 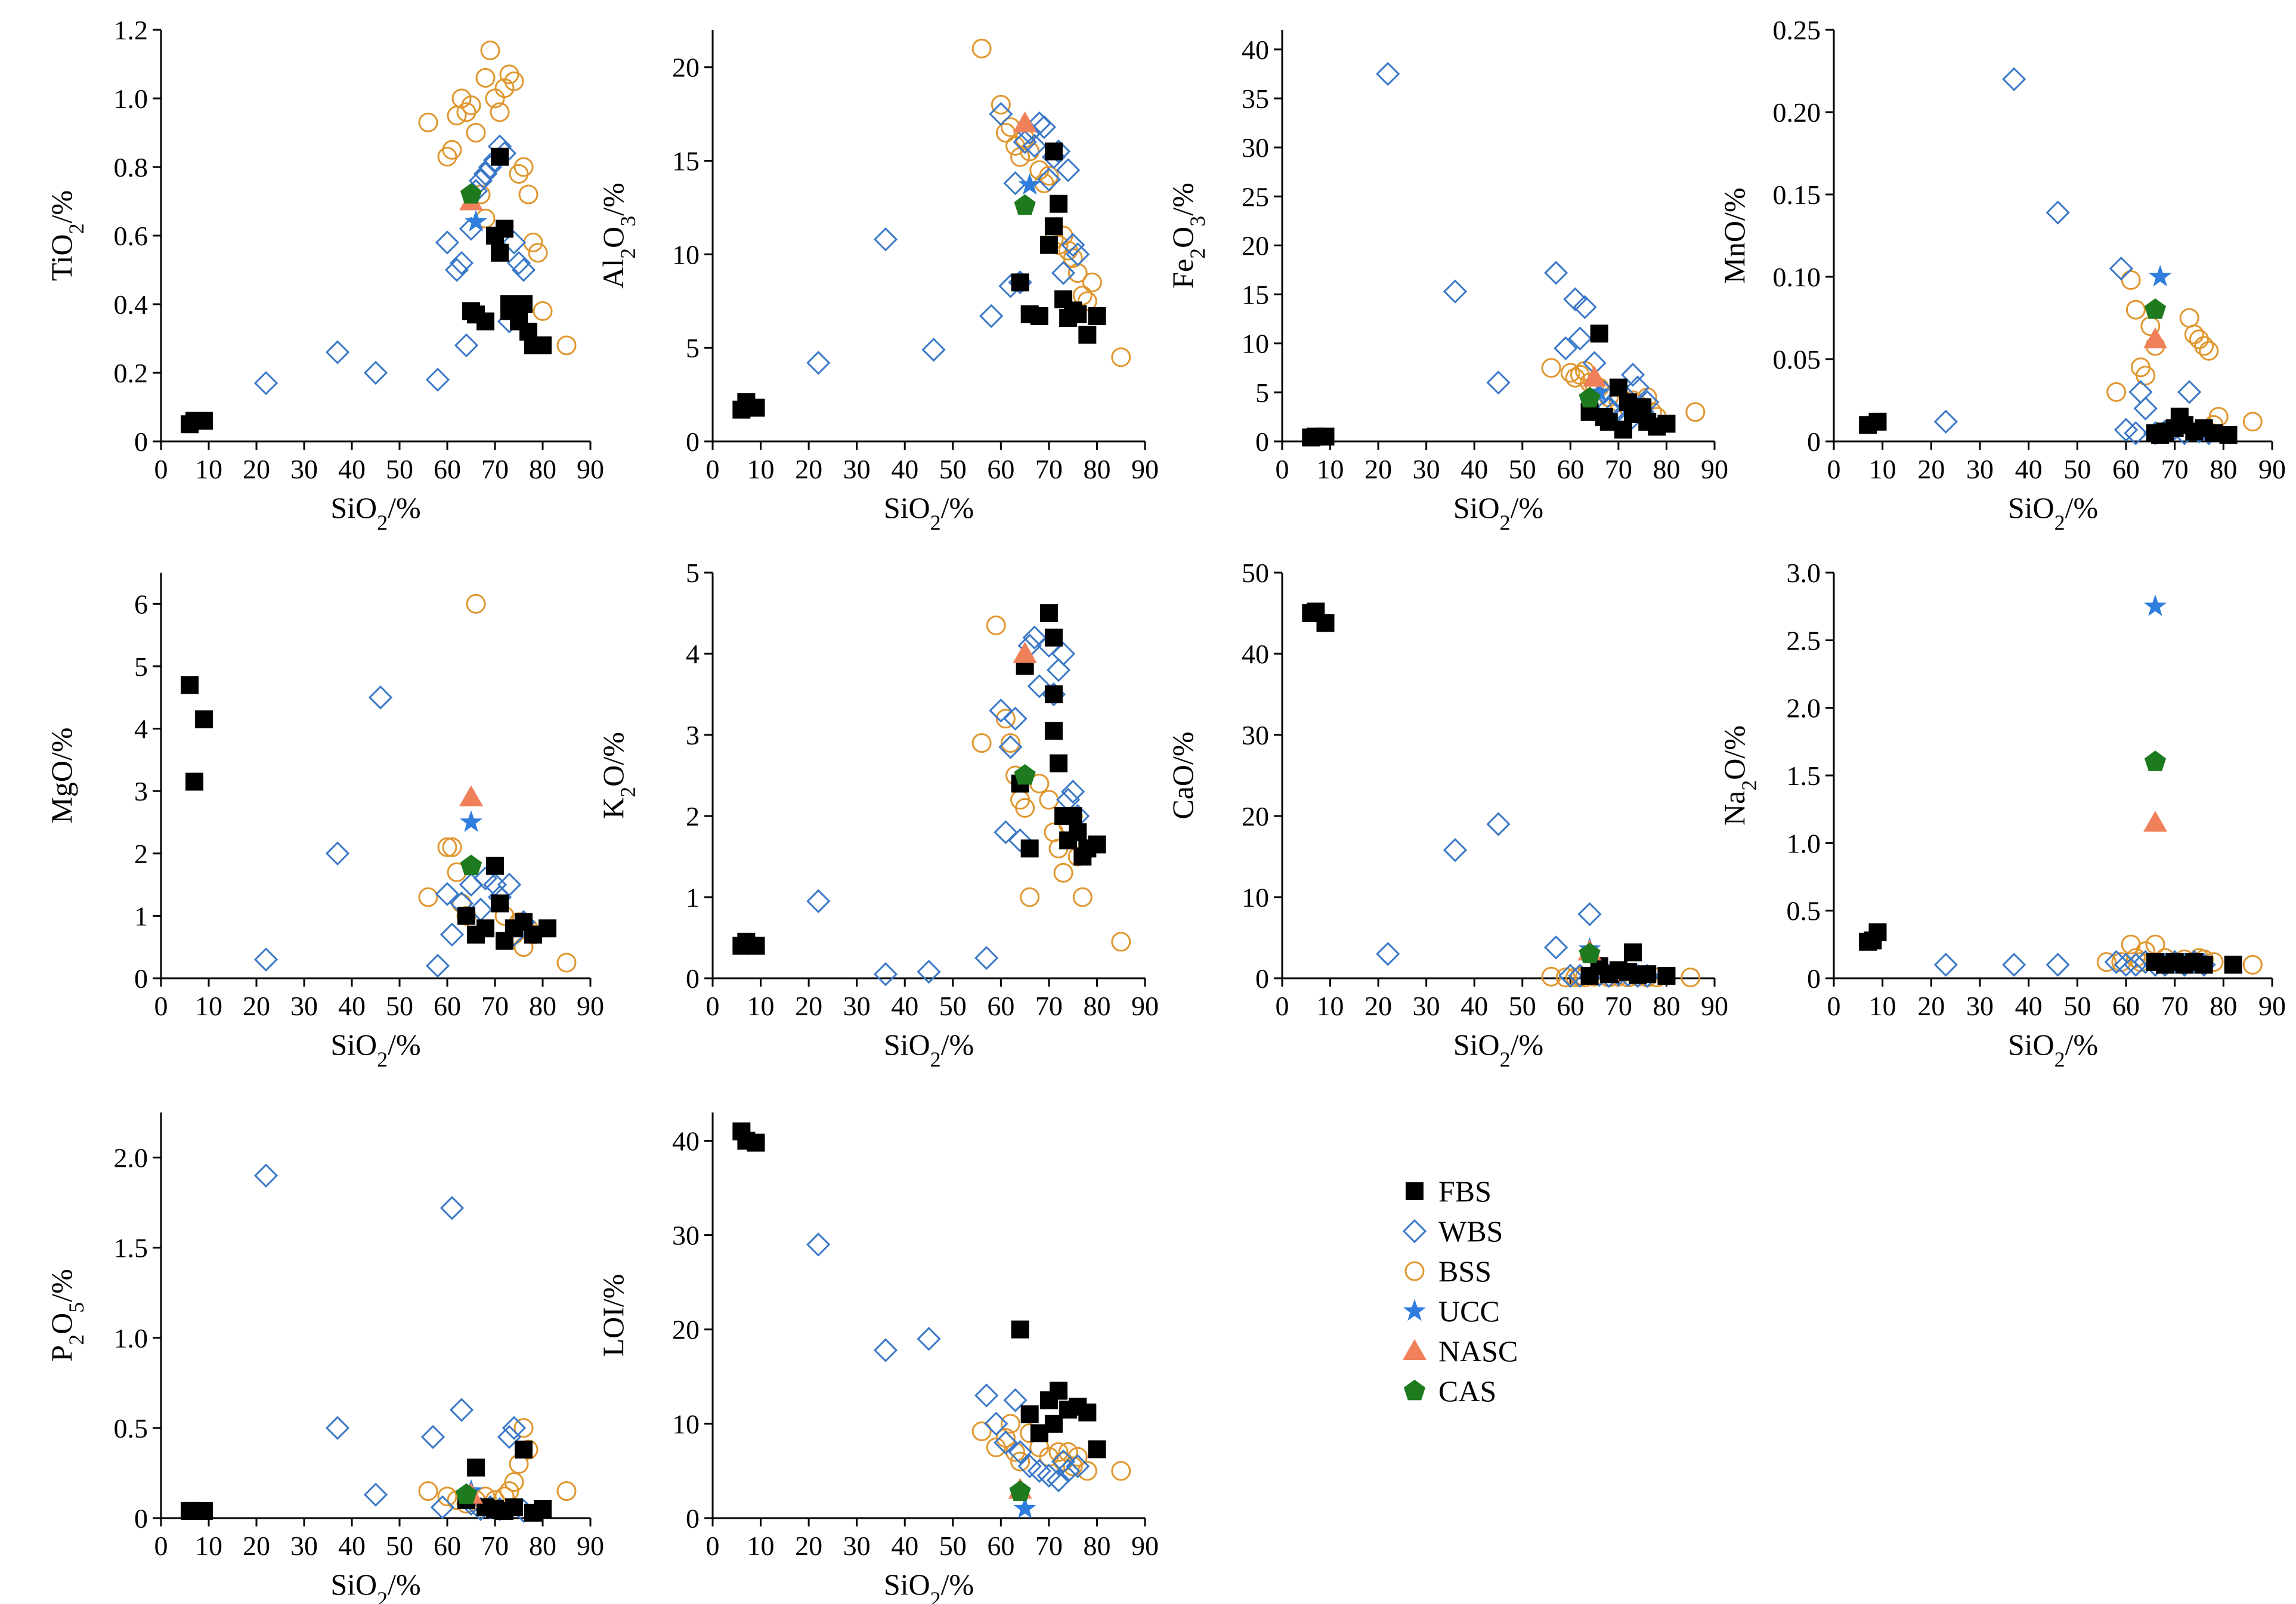 What do you see at coordinates (2077, 1006) in the screenshot?
I see `x-tick-label: 50` at bounding box center [2077, 1006].